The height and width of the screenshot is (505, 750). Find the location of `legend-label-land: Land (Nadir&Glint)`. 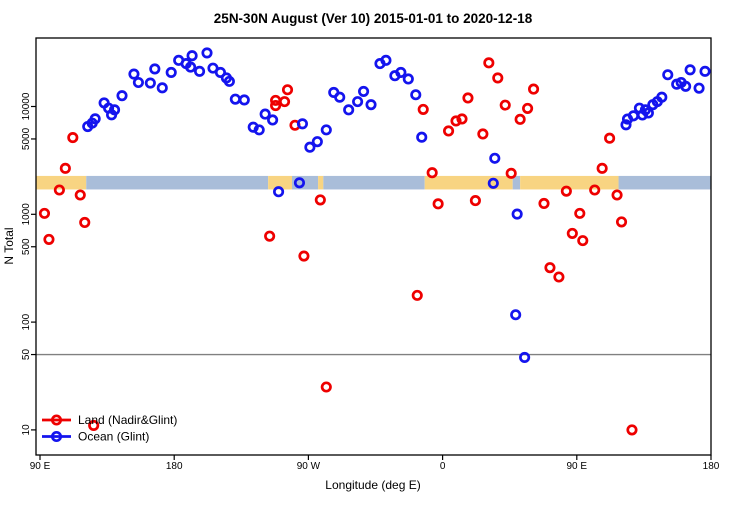

legend-label-land: Land (Nadir&Glint) is located at coordinates (127, 420).